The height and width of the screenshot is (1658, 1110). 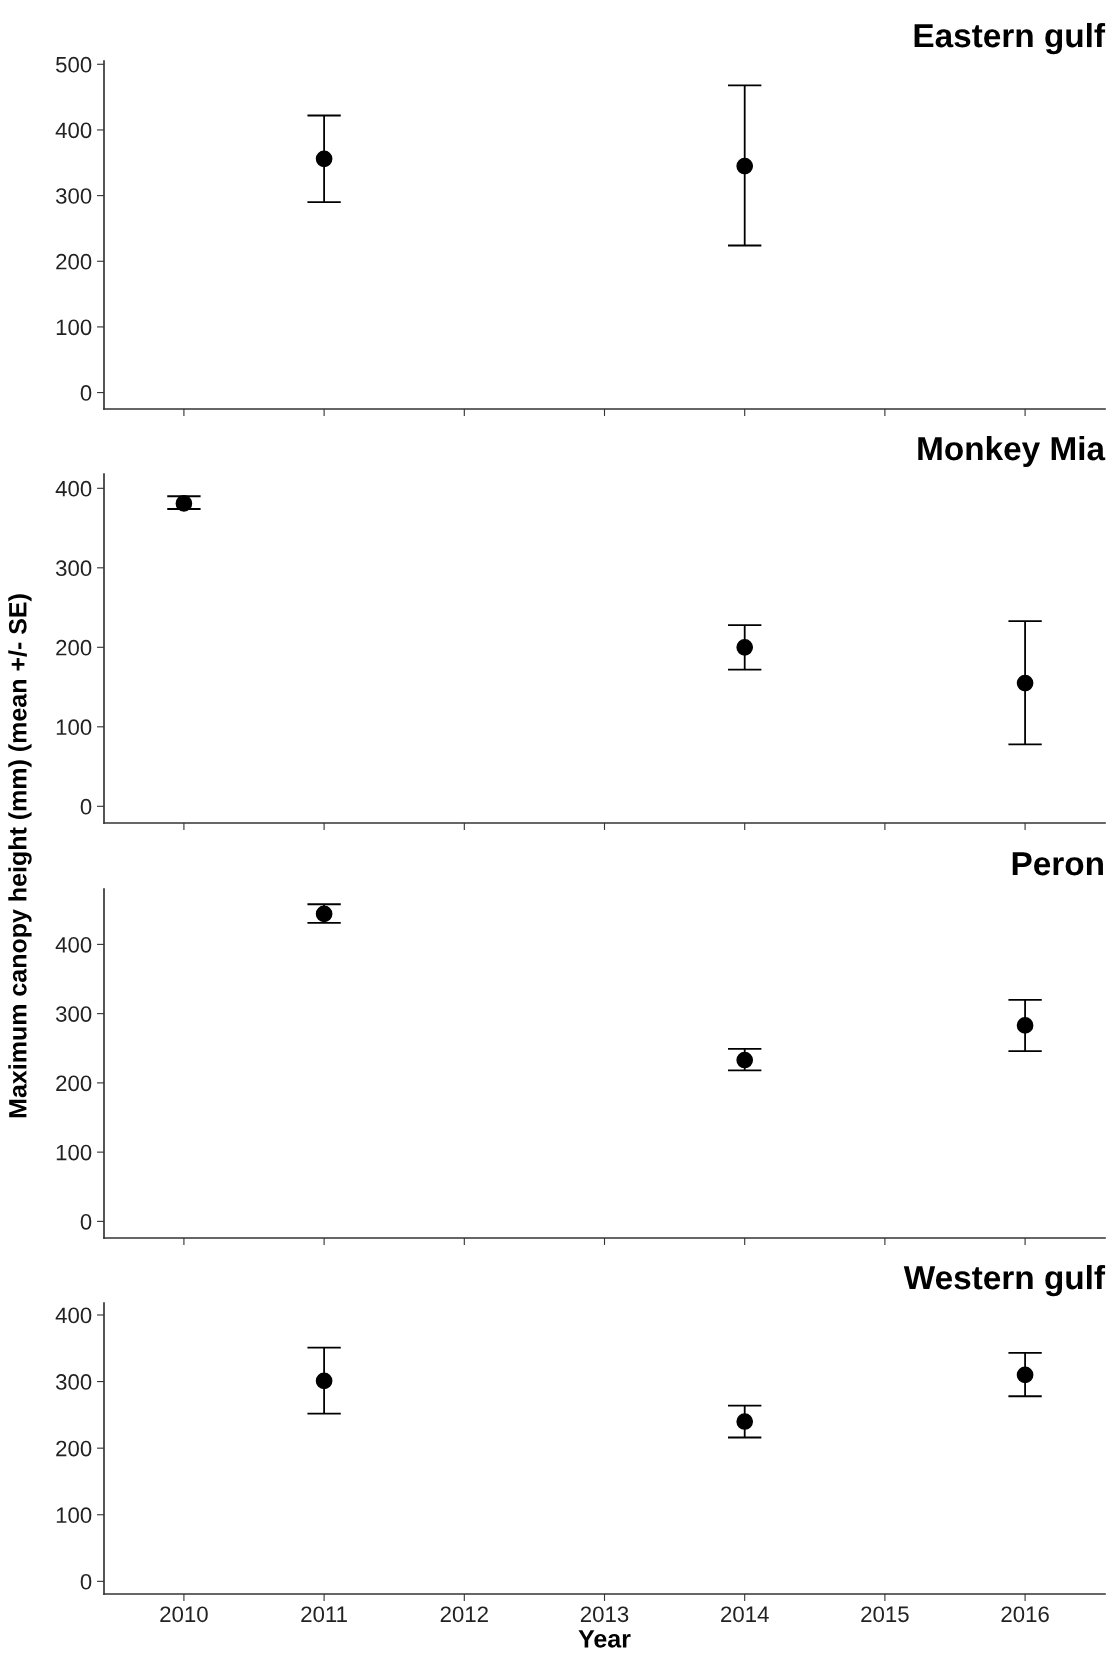 I want to click on x-axis-title: Year, so click(x=604, y=1639).